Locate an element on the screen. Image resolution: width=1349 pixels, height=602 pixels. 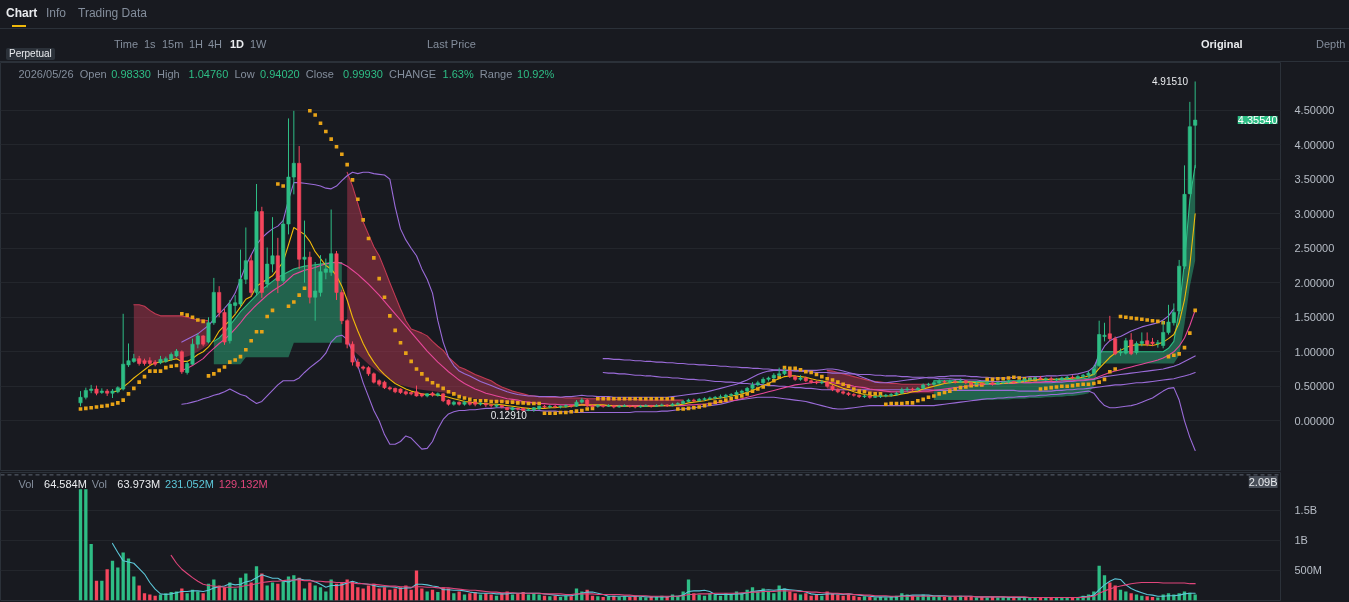
y-tick-label: 4.50000 is located at coordinates (1314, 110).